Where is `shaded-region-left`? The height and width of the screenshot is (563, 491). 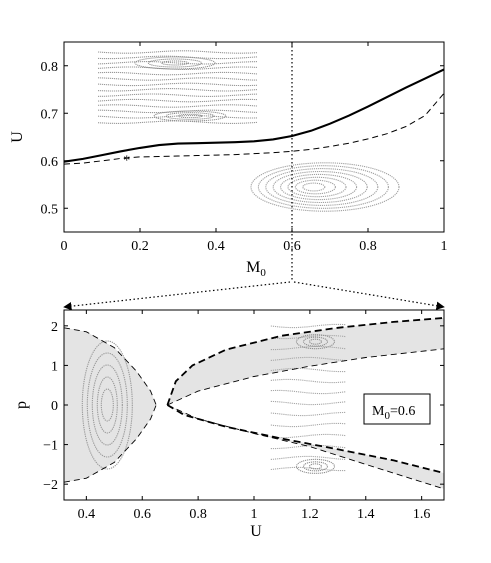
shaded-region-left is located at coordinates (110, 405).